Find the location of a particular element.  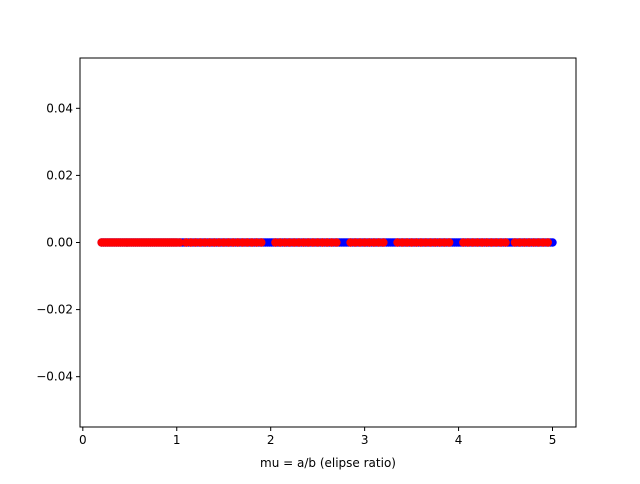

y-tick-label: 0.00 is located at coordinates (59, 243).